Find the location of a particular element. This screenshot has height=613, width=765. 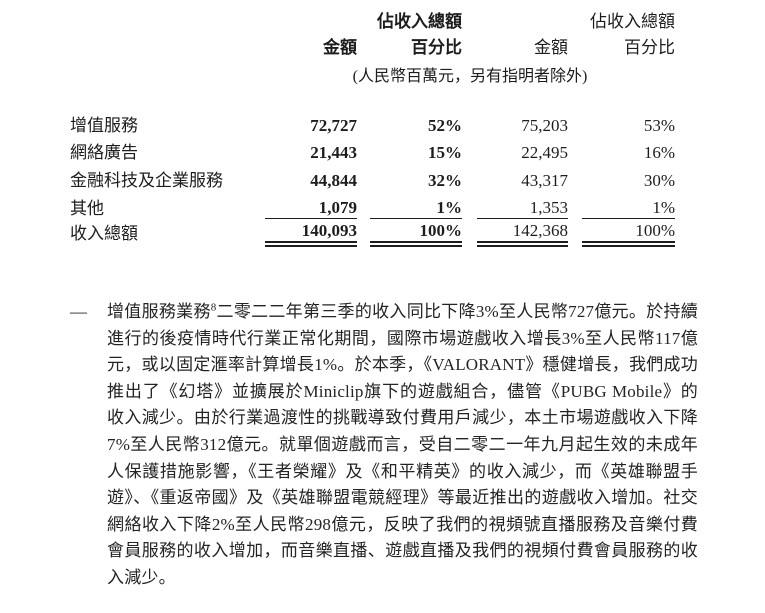

header-amount-prior: 金額 is located at coordinates (551, 47).